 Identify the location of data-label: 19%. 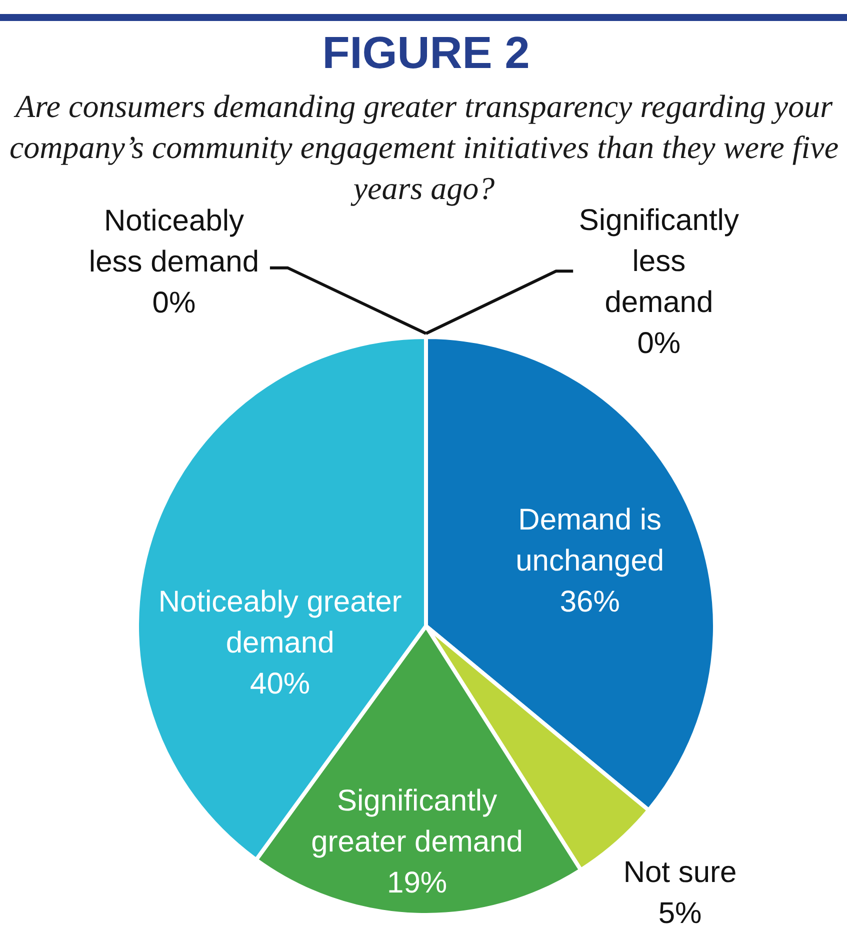
(417, 883).